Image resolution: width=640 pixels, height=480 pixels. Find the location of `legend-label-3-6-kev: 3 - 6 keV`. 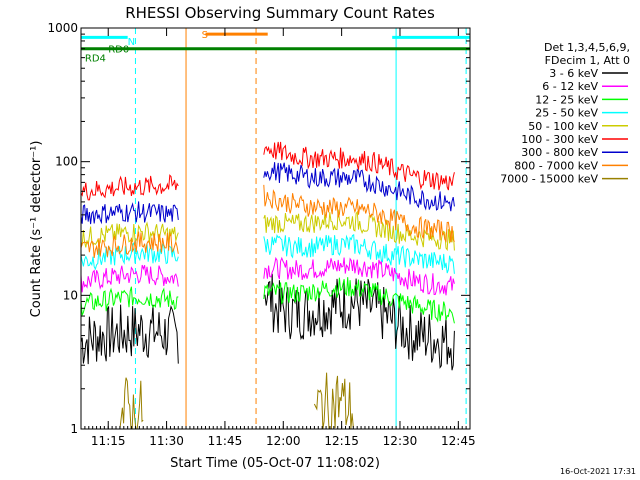

legend-label-3-6-kev: 3 - 6 keV is located at coordinates (573, 73).